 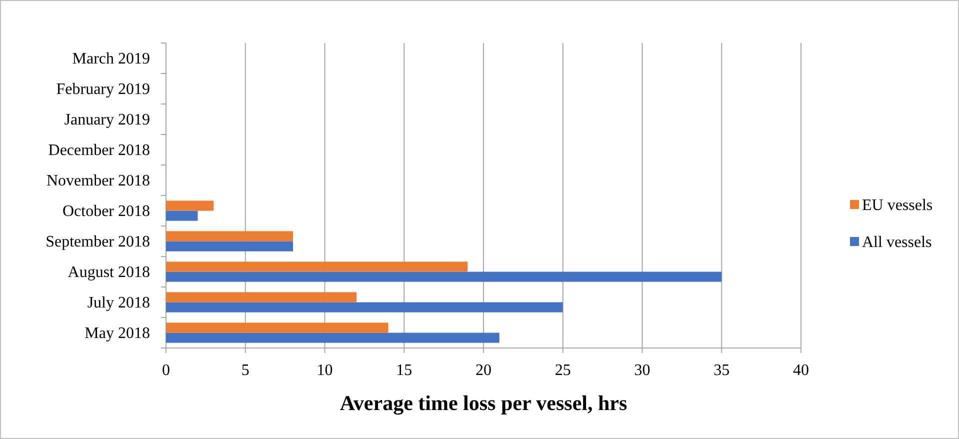 I want to click on y-tick-label: November 2018, so click(x=98, y=181).